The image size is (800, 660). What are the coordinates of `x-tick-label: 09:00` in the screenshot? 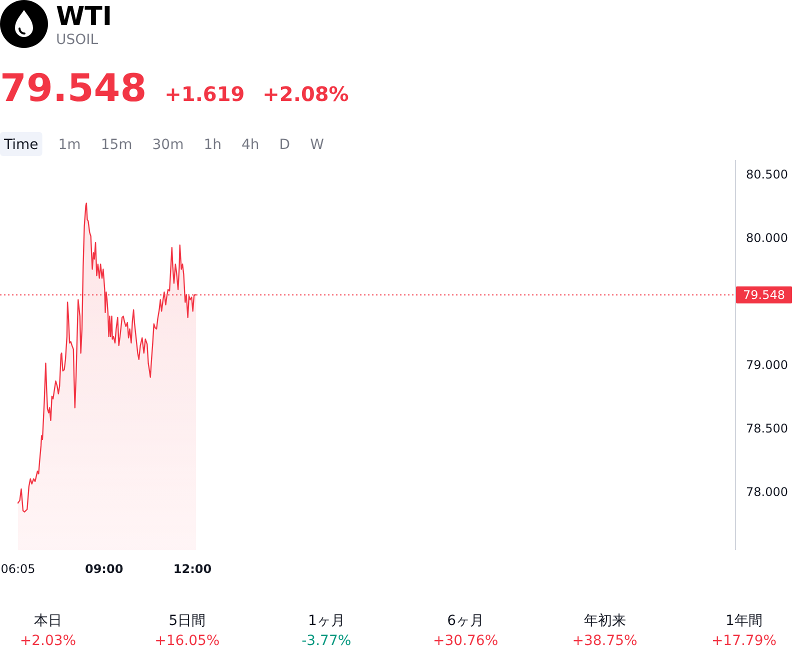 It's located at (104, 569).